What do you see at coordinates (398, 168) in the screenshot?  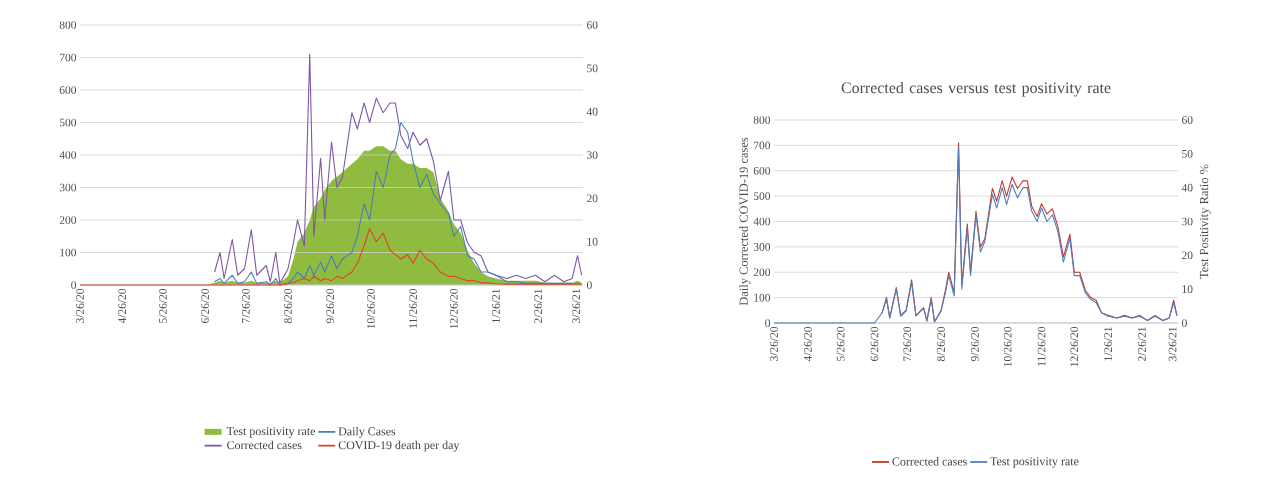 I see `line-series` at bounding box center [398, 168].